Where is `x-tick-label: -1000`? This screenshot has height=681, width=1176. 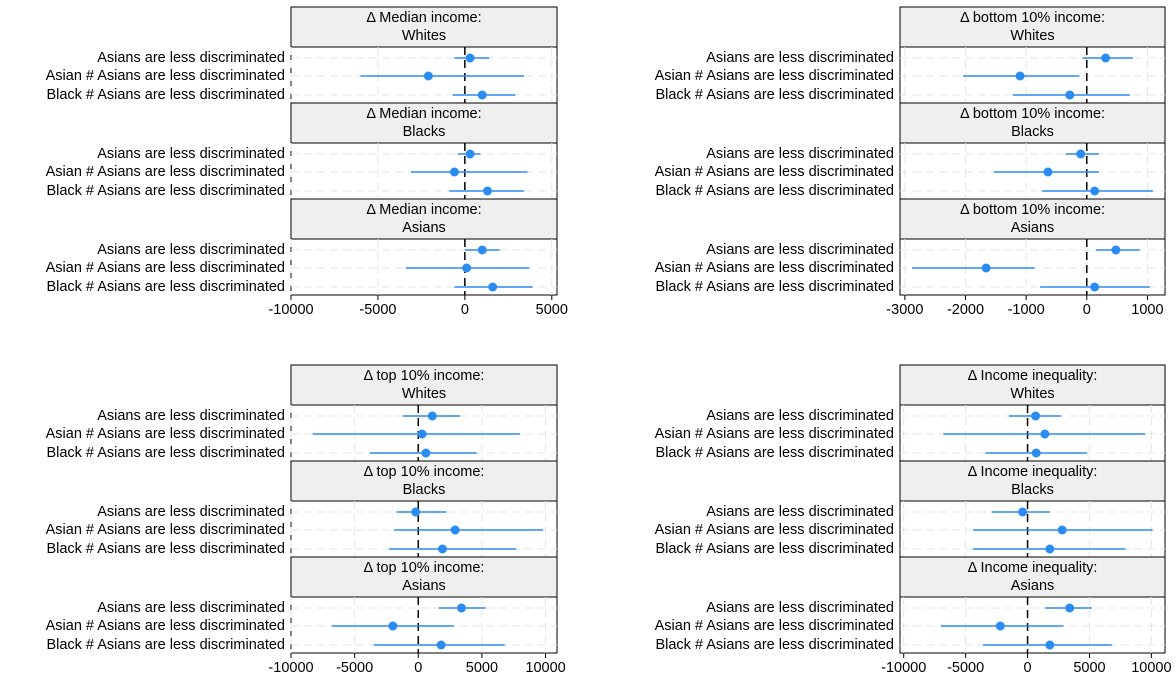
x-tick-label: -1000 is located at coordinates (1026, 310).